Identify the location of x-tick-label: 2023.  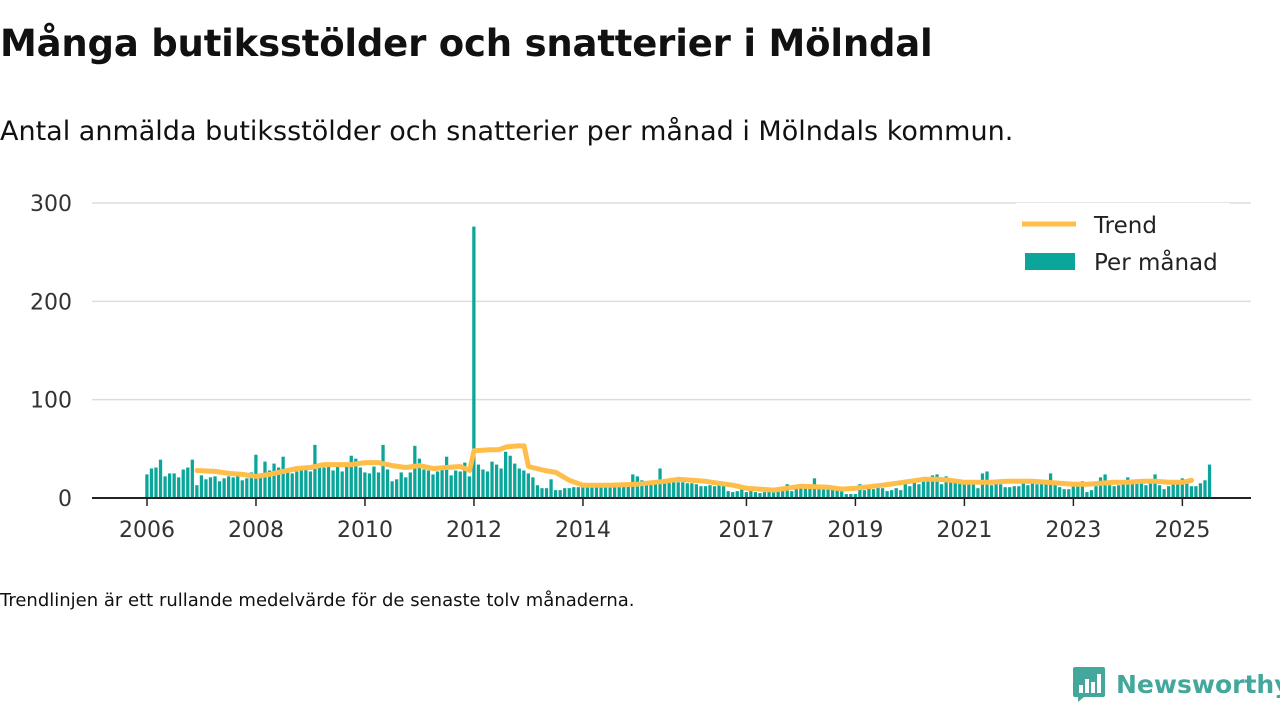
(1073, 530).